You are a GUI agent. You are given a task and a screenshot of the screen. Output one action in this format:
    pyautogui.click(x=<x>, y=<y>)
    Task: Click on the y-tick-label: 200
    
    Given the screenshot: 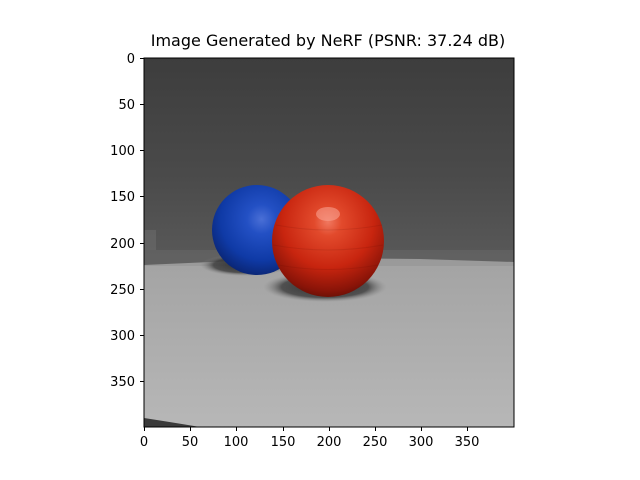 What is the action you would take?
    pyautogui.click(x=122, y=244)
    